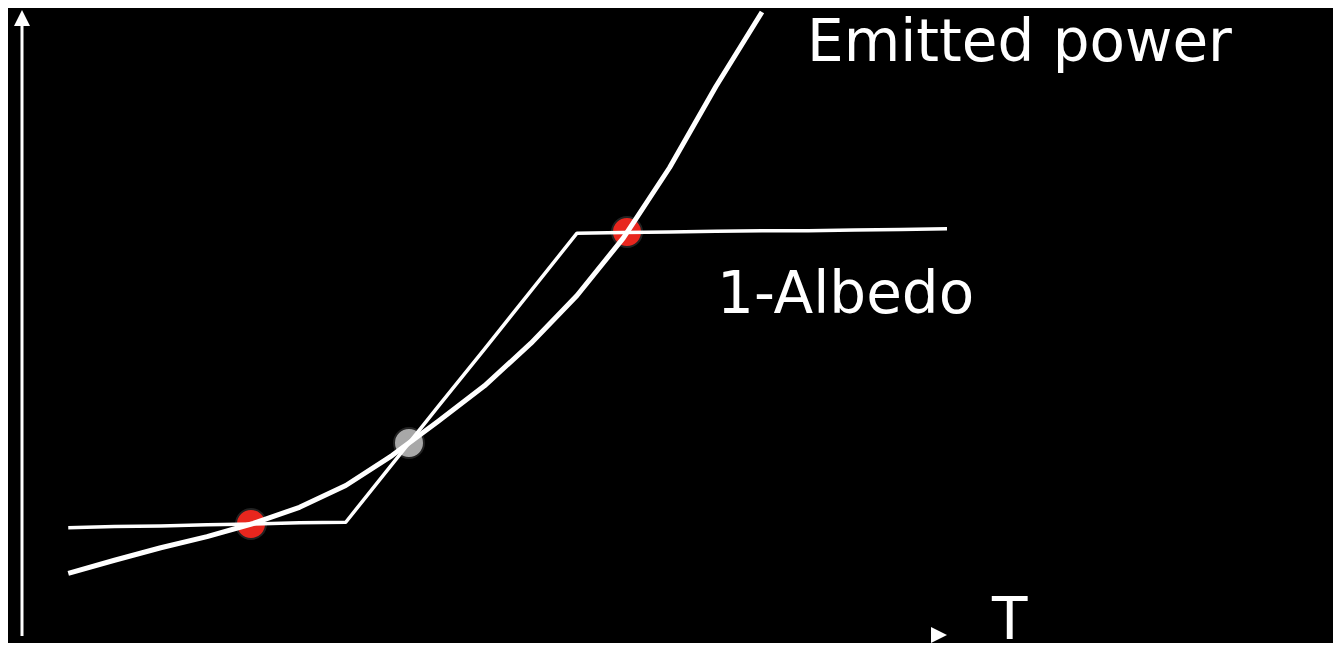 The image size is (1341, 651). What do you see at coordinates (1019, 41) in the screenshot?
I see `series-label: Emitted power` at bounding box center [1019, 41].